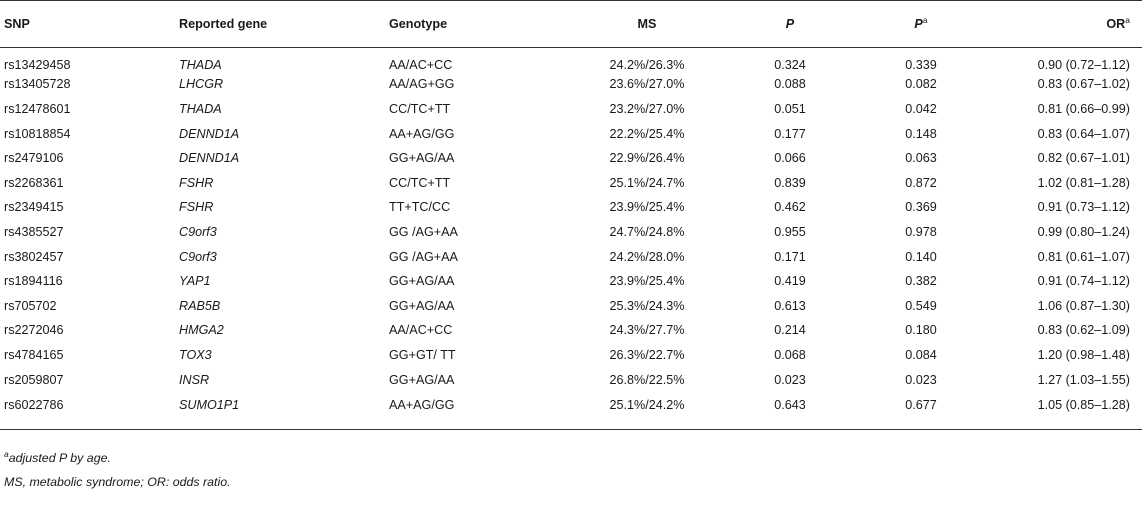 The image size is (1142, 505). I want to click on cell-reported-gene: C9orf3, so click(198, 256).